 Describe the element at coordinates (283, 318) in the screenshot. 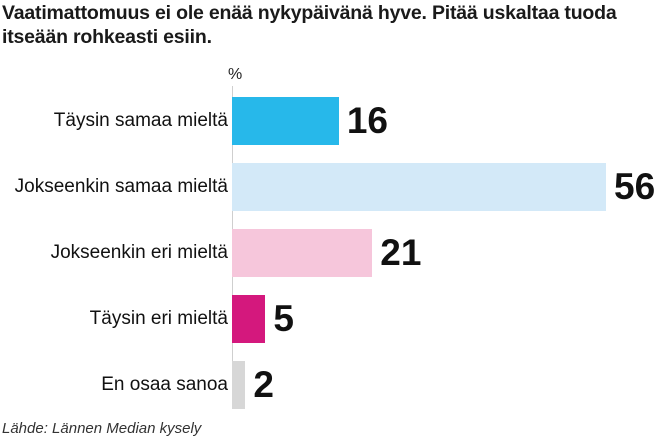

I see `value-label: 5` at that location.